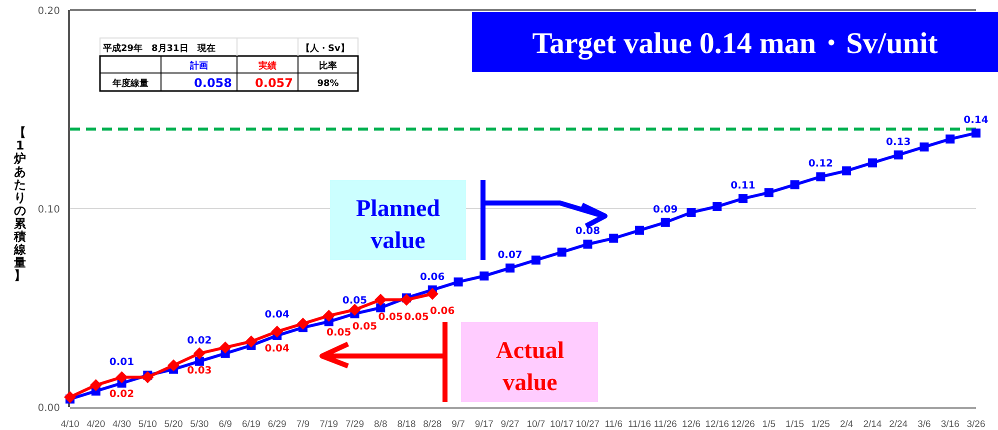  Describe the element at coordinates (121, 362) in the screenshot. I see `data-label: 0.01` at that location.